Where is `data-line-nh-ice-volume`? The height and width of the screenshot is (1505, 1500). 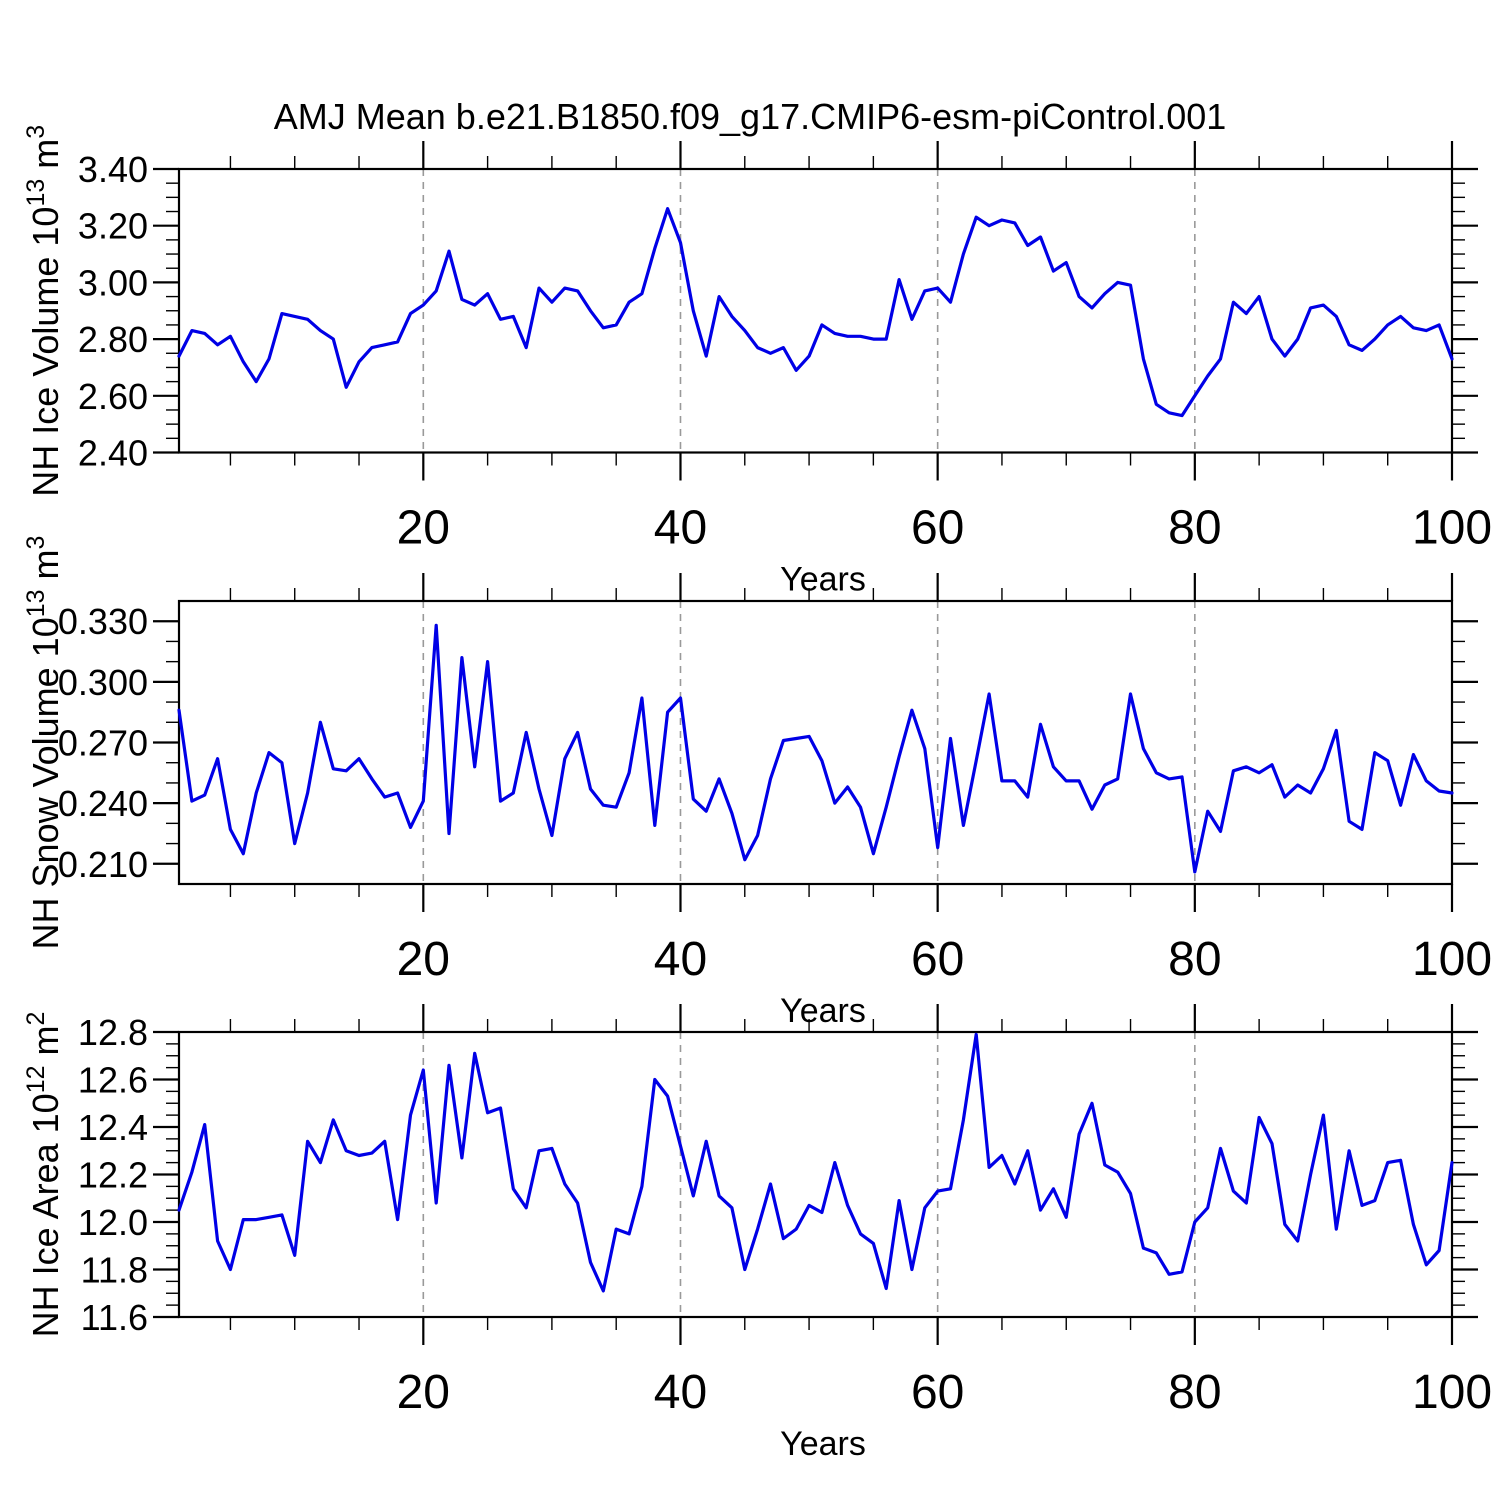 data-line-nh-ice-volume is located at coordinates (815, 312).